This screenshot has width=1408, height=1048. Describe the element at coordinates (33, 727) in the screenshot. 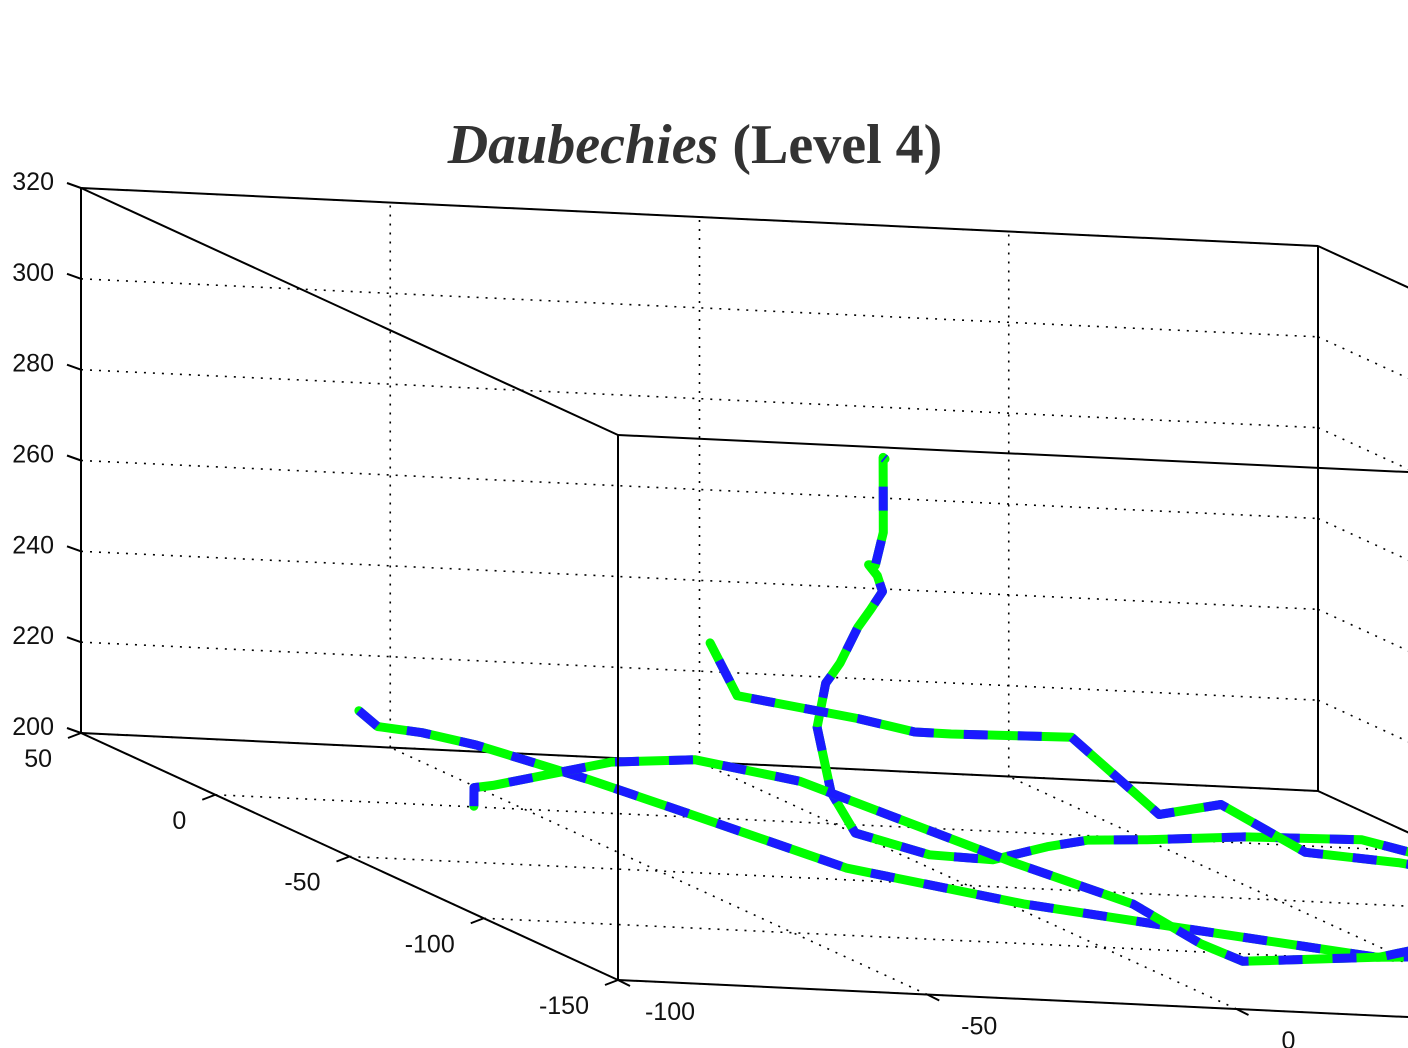

I see `z-tick-label: 200` at that location.